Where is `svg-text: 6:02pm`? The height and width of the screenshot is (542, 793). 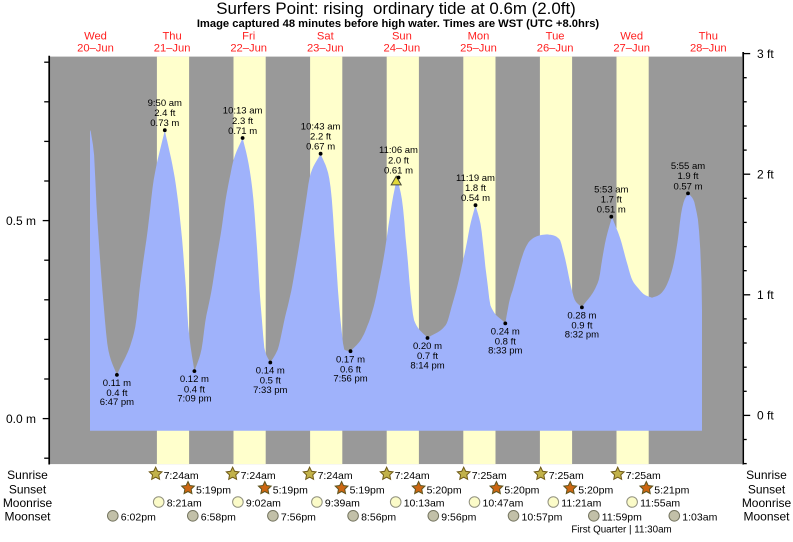
svg-text: 6:02pm is located at coordinates (138, 517).